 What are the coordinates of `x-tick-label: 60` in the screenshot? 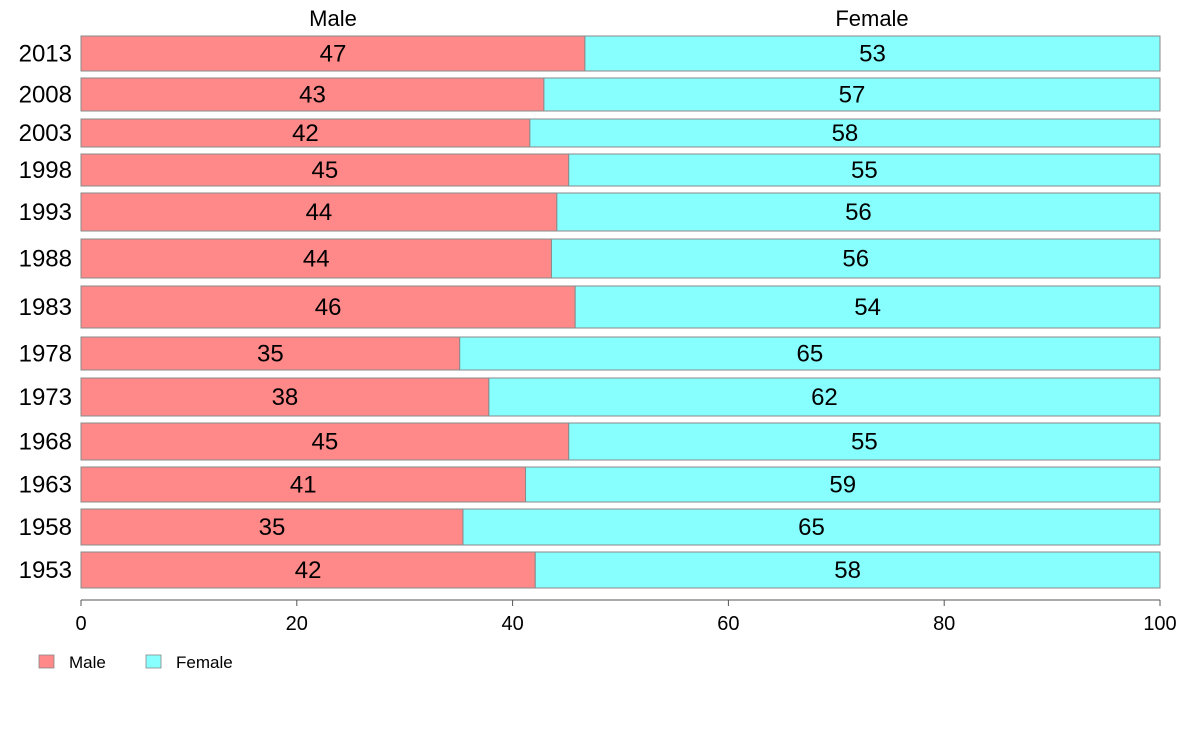 It's located at (728, 624).